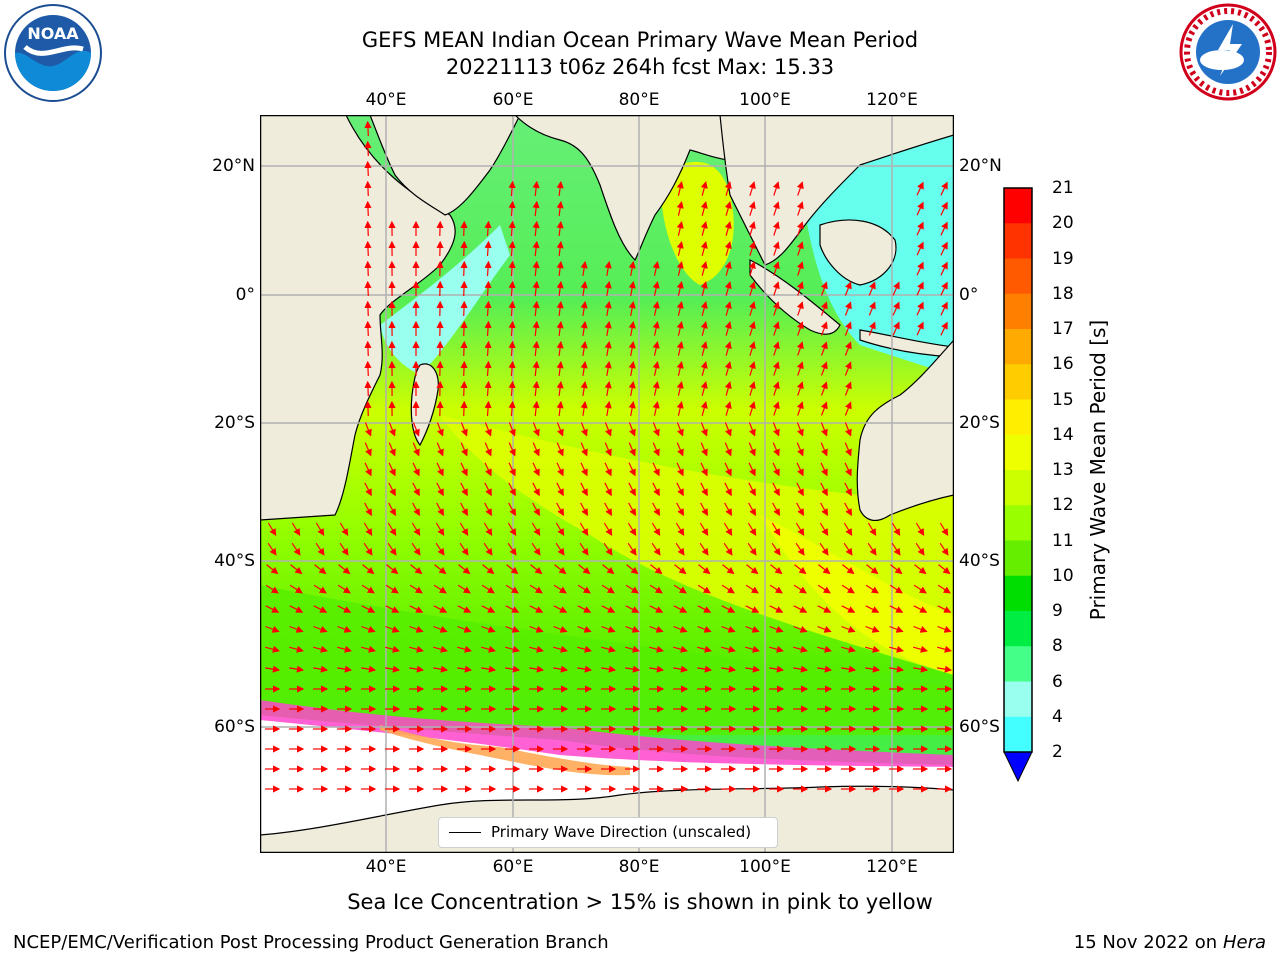 This screenshot has width=1280, height=960. Describe the element at coordinates (979, 423) in the screenshot. I see `lat-tick-right: 20°S` at that location.